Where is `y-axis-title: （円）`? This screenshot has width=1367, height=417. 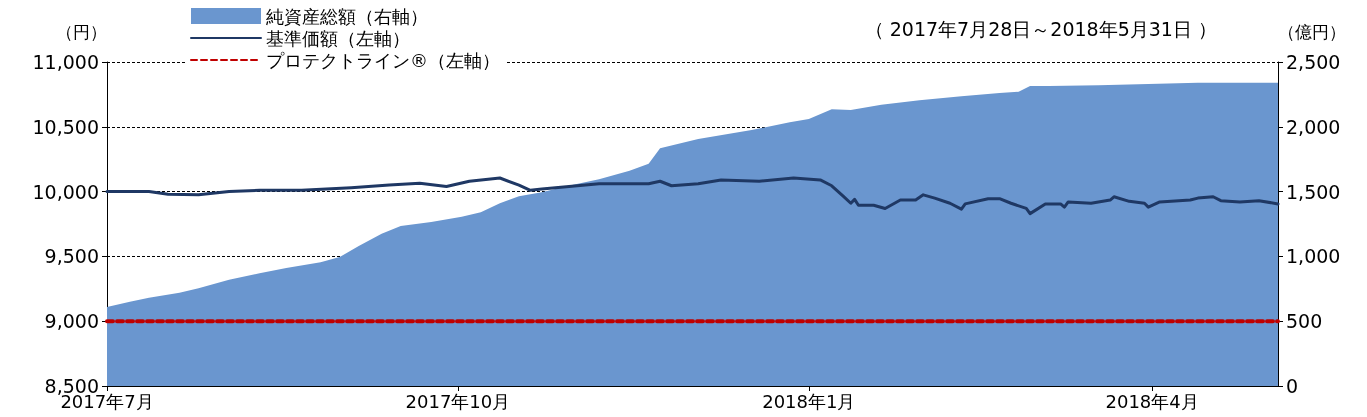
y-axis-title: （円） is located at coordinates (81, 31).